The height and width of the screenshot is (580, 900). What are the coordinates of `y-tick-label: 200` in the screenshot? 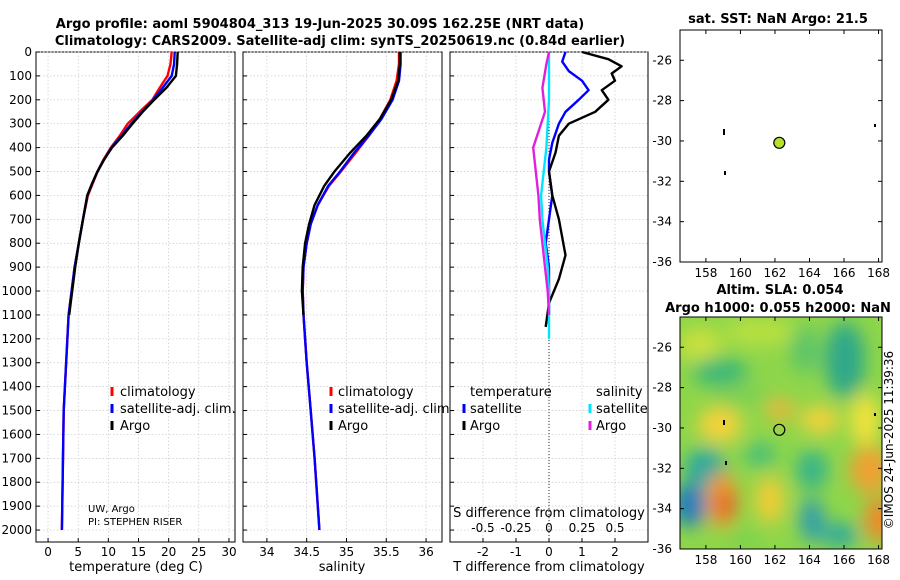 It's located at (20, 100).